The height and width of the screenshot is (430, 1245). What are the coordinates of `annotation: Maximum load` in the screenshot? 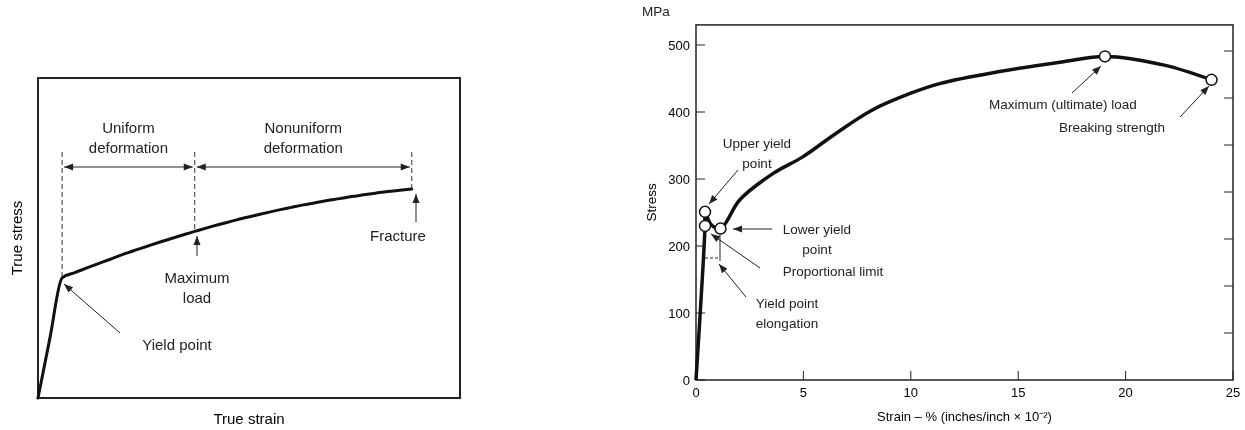 It's located at (197, 287).